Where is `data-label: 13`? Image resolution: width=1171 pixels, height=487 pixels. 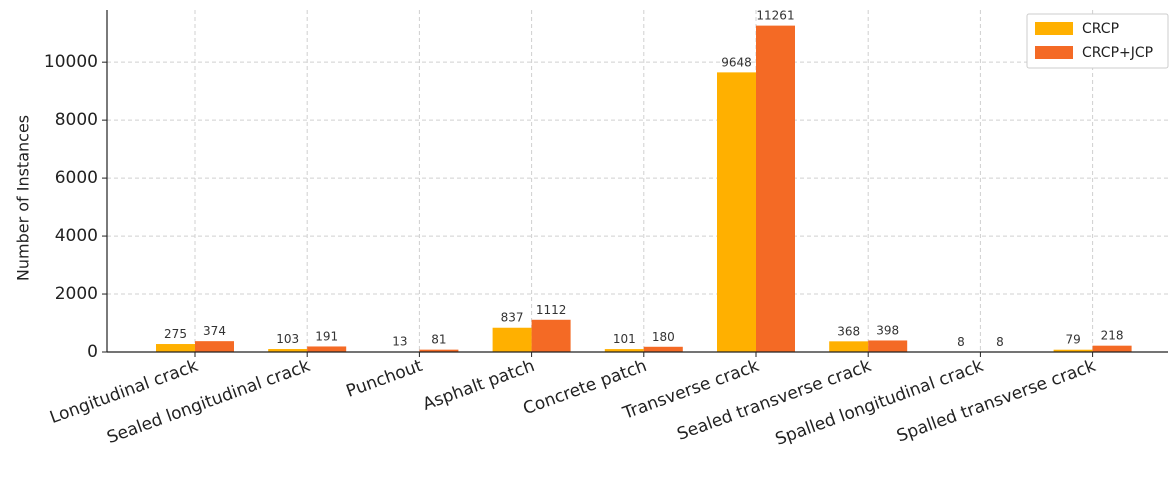
data-label: 13 is located at coordinates (399, 342).